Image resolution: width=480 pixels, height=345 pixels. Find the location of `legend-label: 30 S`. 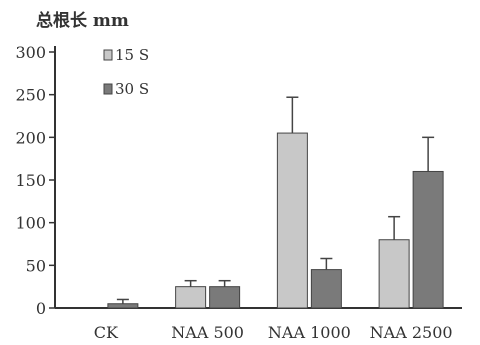

legend-label: 30 S is located at coordinates (132, 89).